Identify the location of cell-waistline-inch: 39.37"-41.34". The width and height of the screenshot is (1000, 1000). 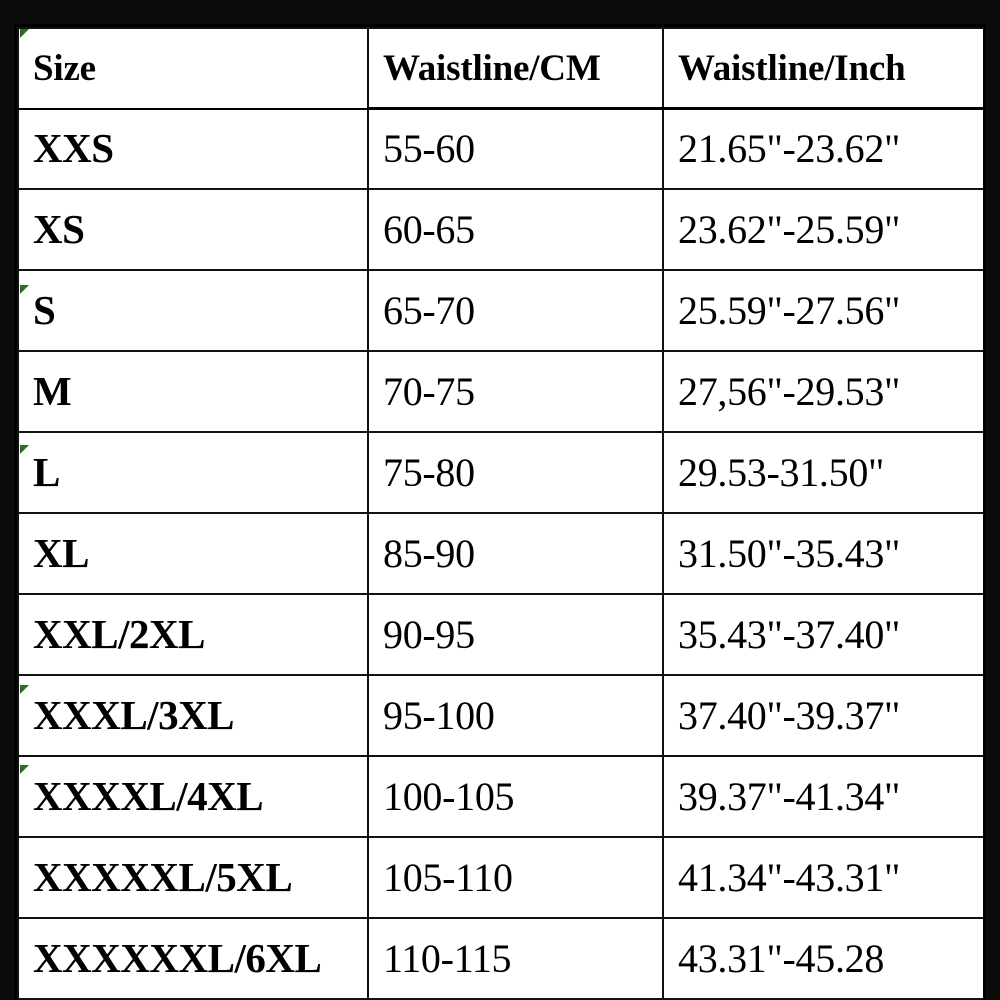
(822, 797).